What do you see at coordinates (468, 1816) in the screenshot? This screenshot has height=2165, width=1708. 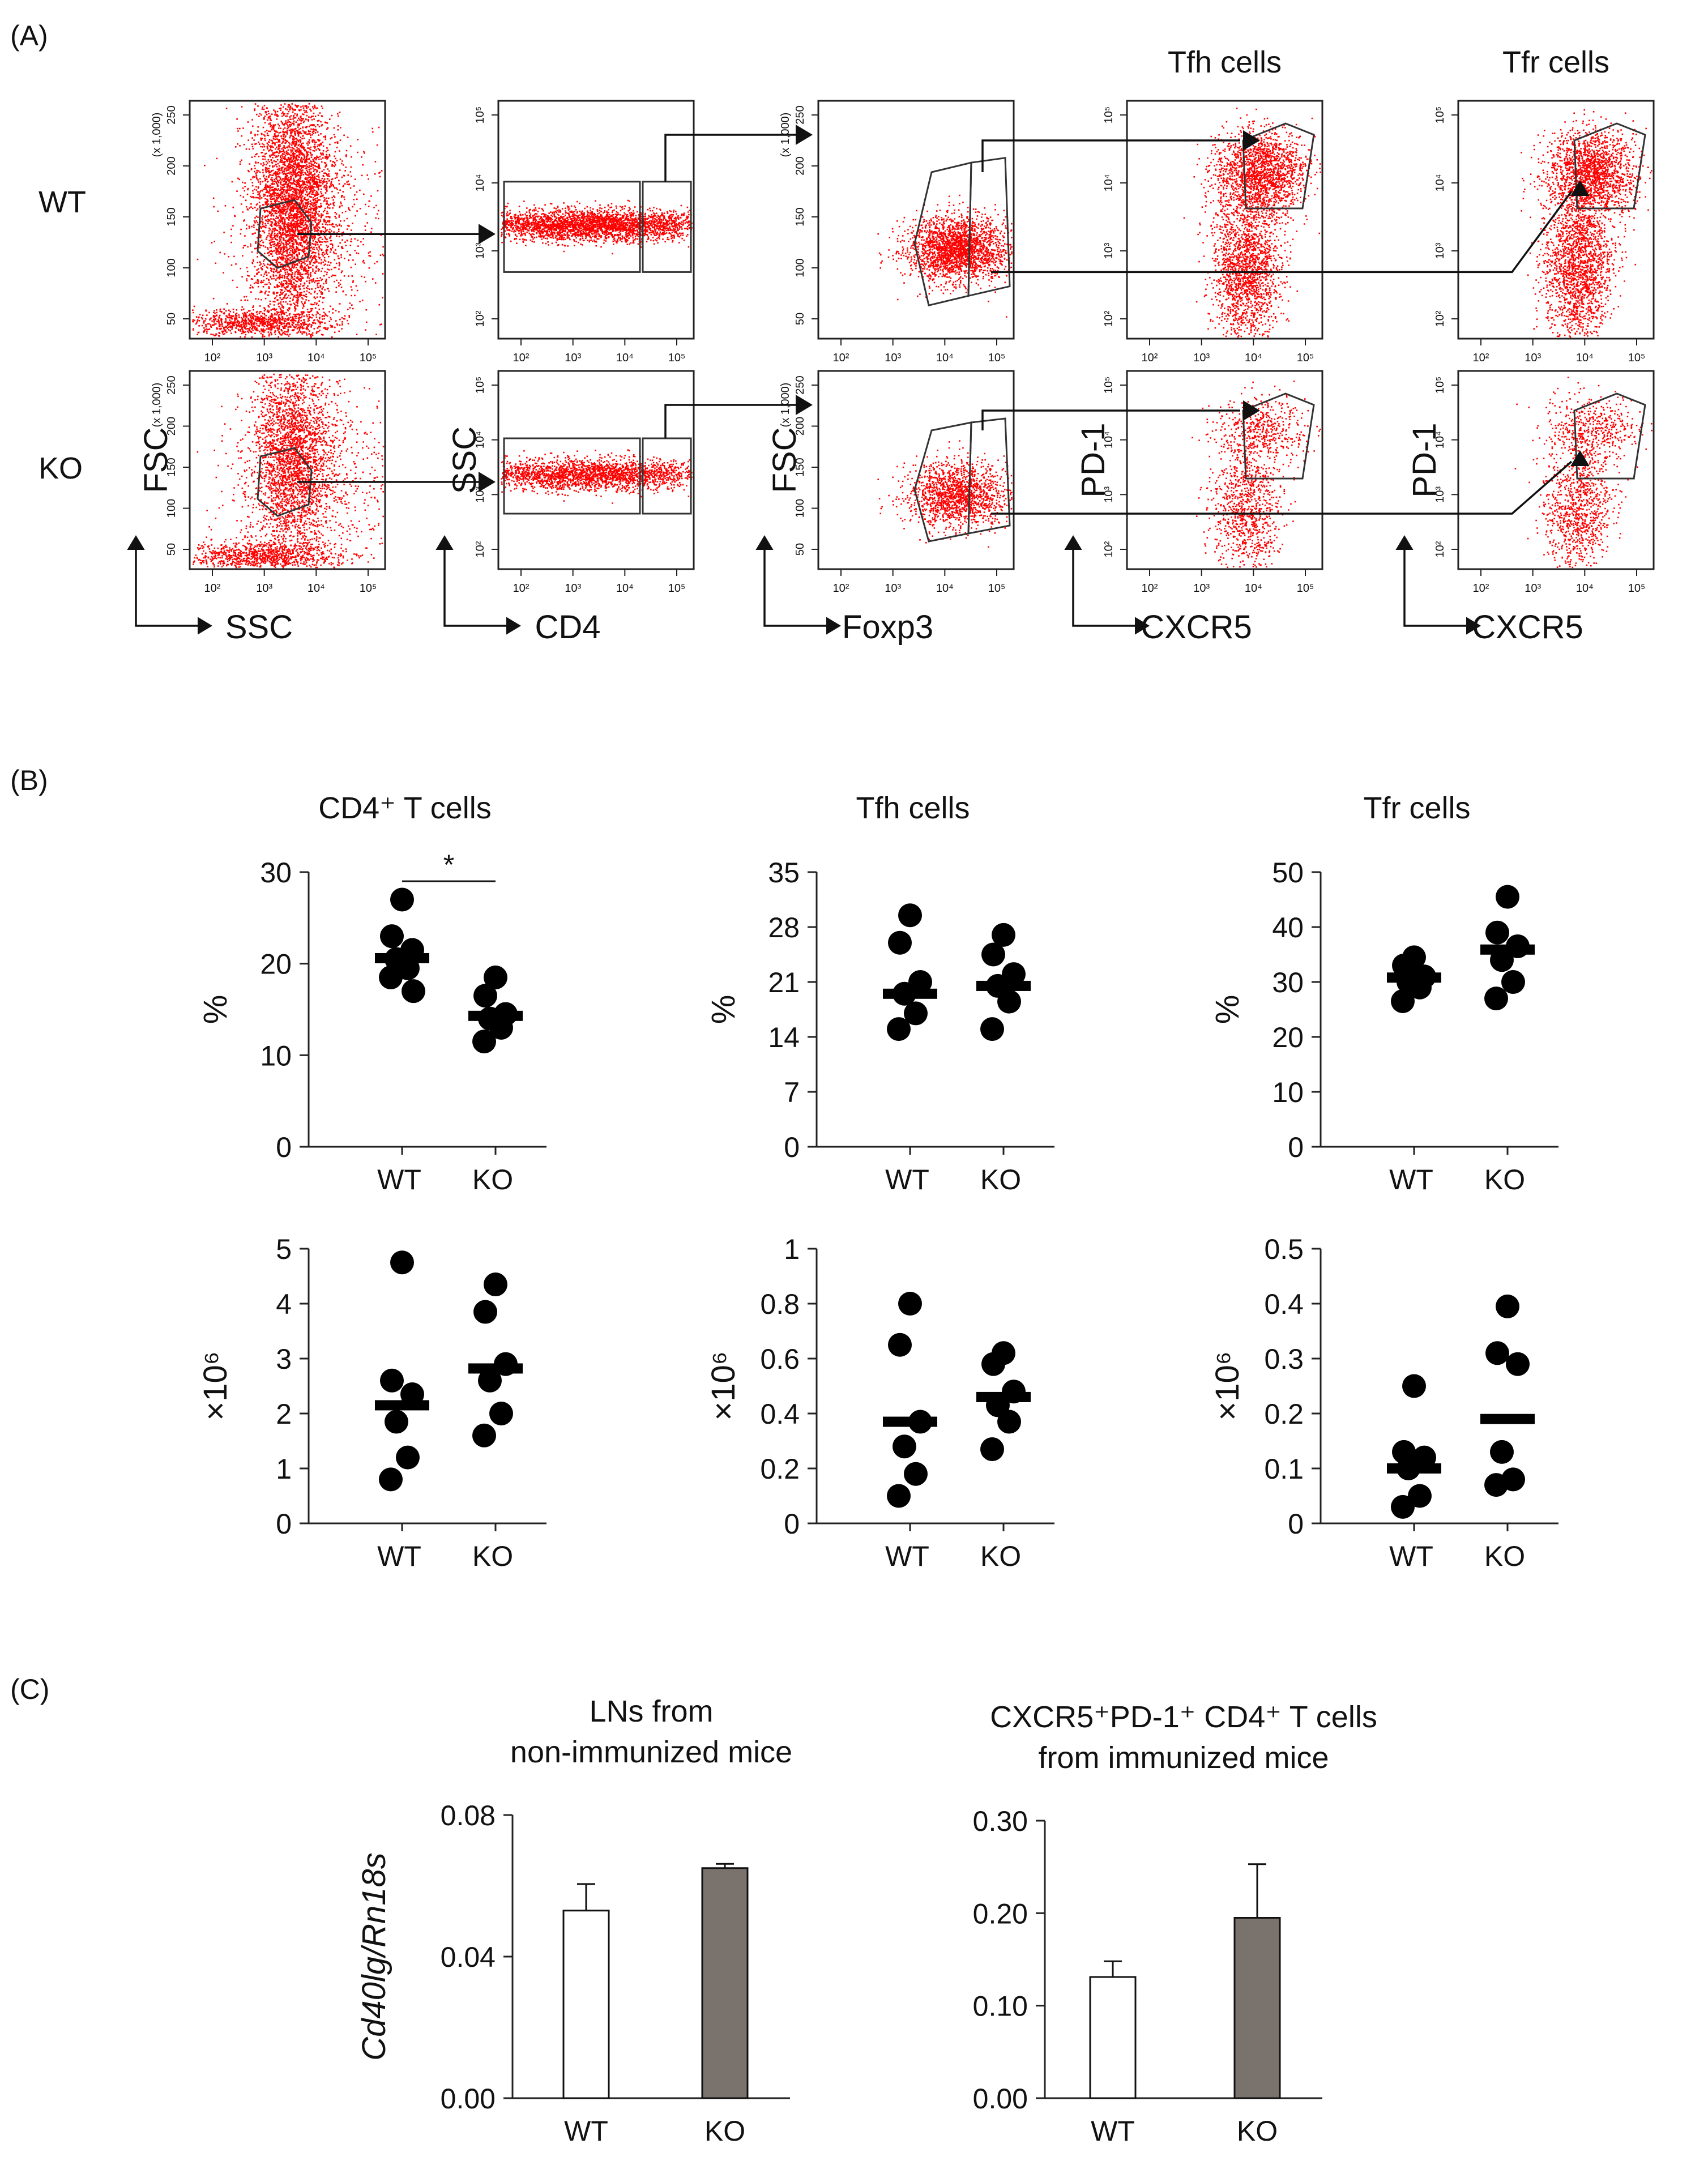 I see `y-tick-label: 0.08` at bounding box center [468, 1816].